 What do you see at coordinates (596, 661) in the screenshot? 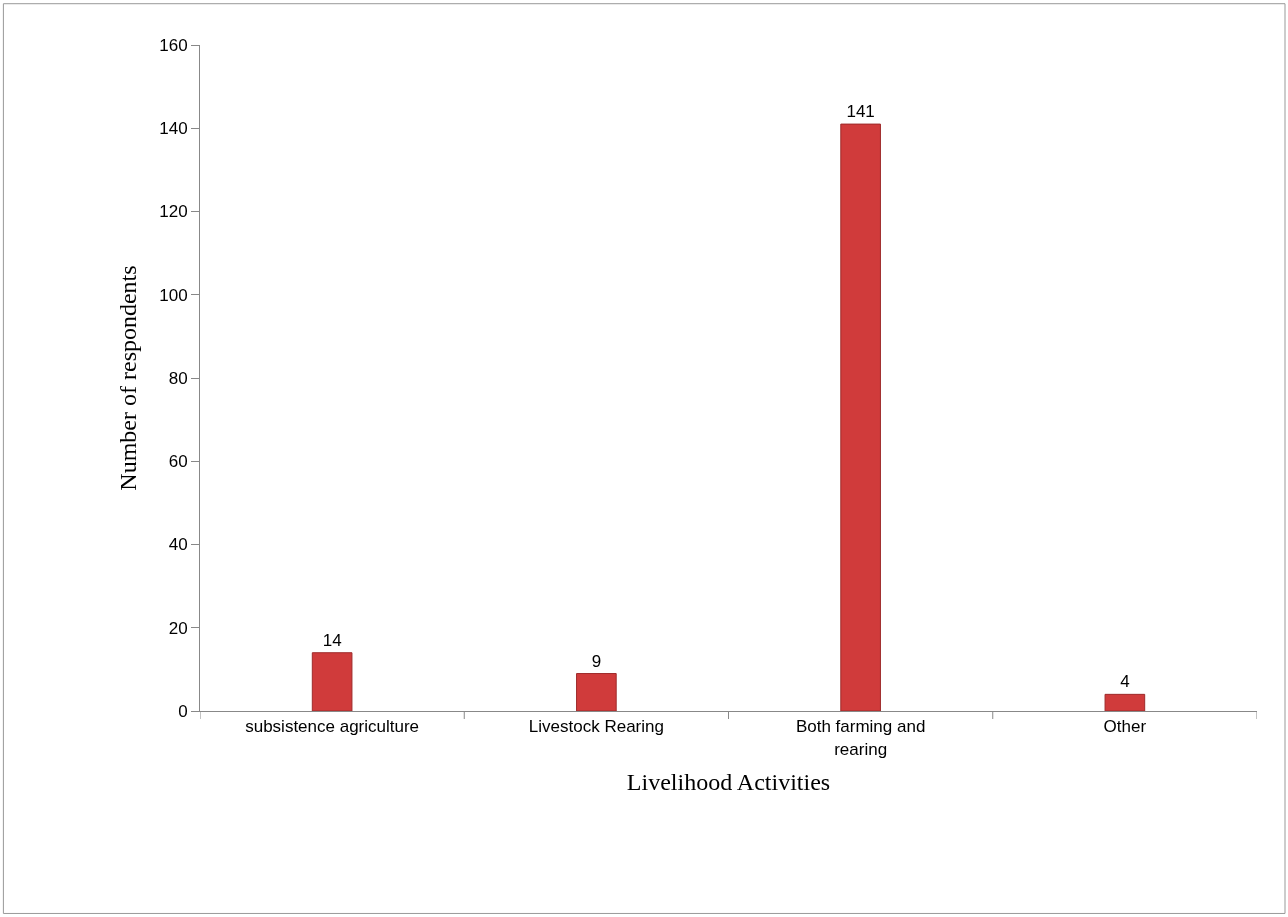
I see `data-label: 9` at bounding box center [596, 661].